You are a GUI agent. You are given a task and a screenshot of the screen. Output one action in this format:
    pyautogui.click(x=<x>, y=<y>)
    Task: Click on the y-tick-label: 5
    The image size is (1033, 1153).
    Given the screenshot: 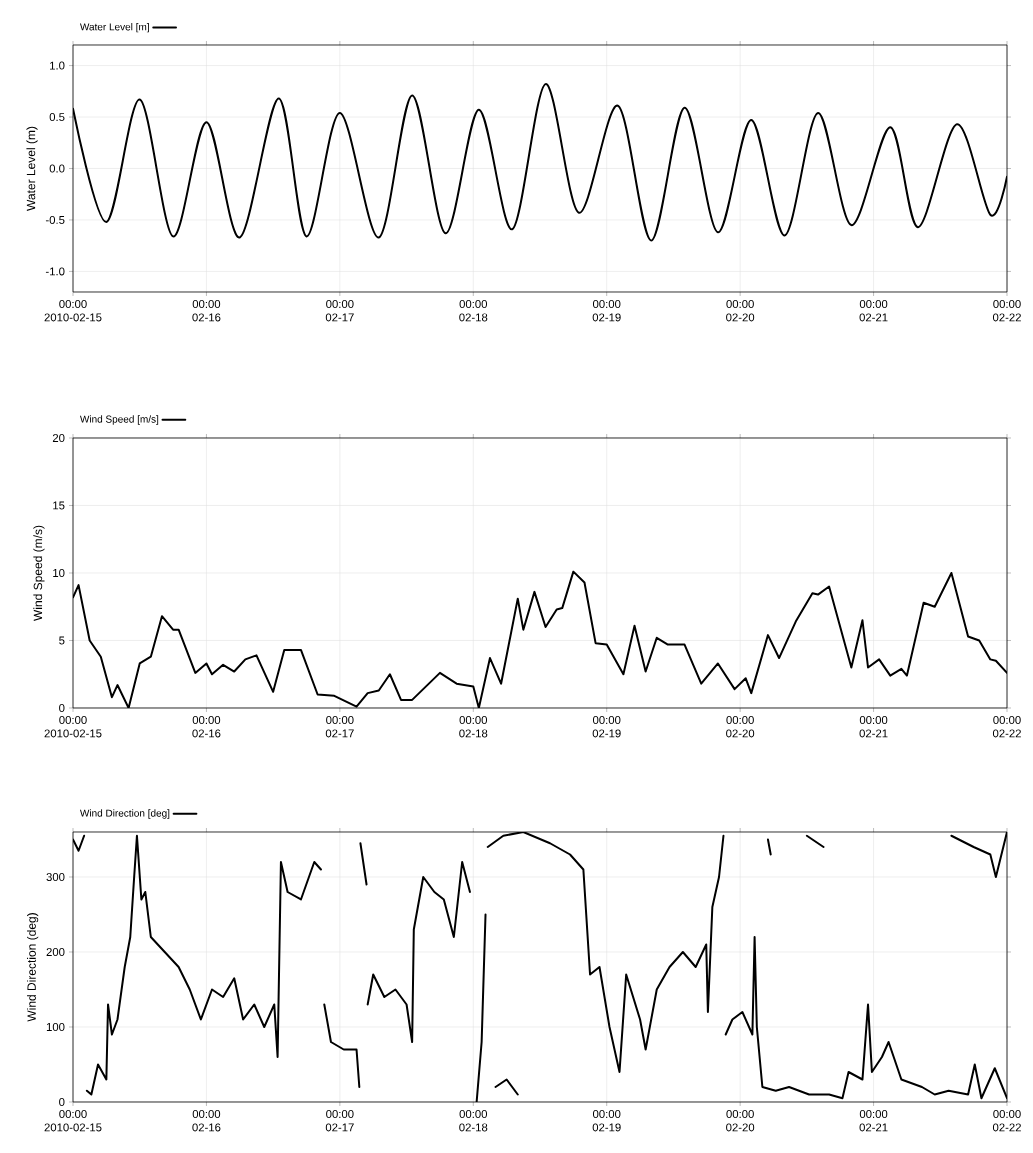 What is the action you would take?
    pyautogui.click(x=62, y=640)
    